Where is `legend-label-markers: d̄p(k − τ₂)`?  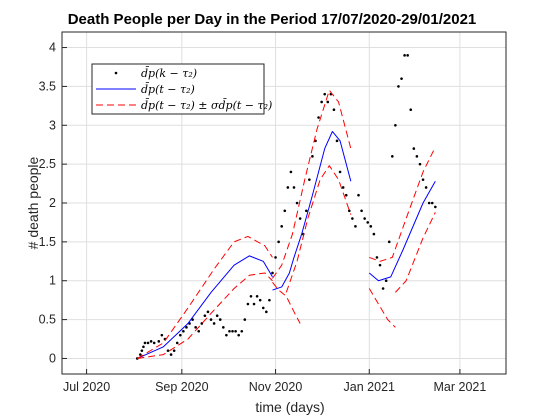 legend-label-markers: d̄p(k − τ₂) is located at coordinates (169, 73).